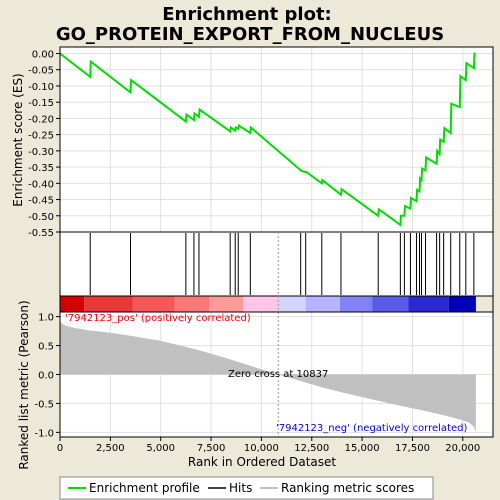 The height and width of the screenshot is (500, 500). Describe the element at coordinates (46, 347) in the screenshot. I see `metric-tick-label: 0.5` at that location.